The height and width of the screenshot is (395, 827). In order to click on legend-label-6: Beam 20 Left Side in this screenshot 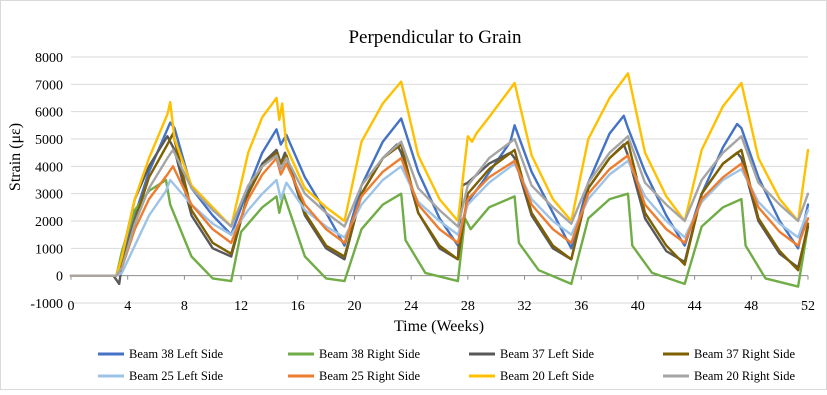, I will do `click(547, 376)`.